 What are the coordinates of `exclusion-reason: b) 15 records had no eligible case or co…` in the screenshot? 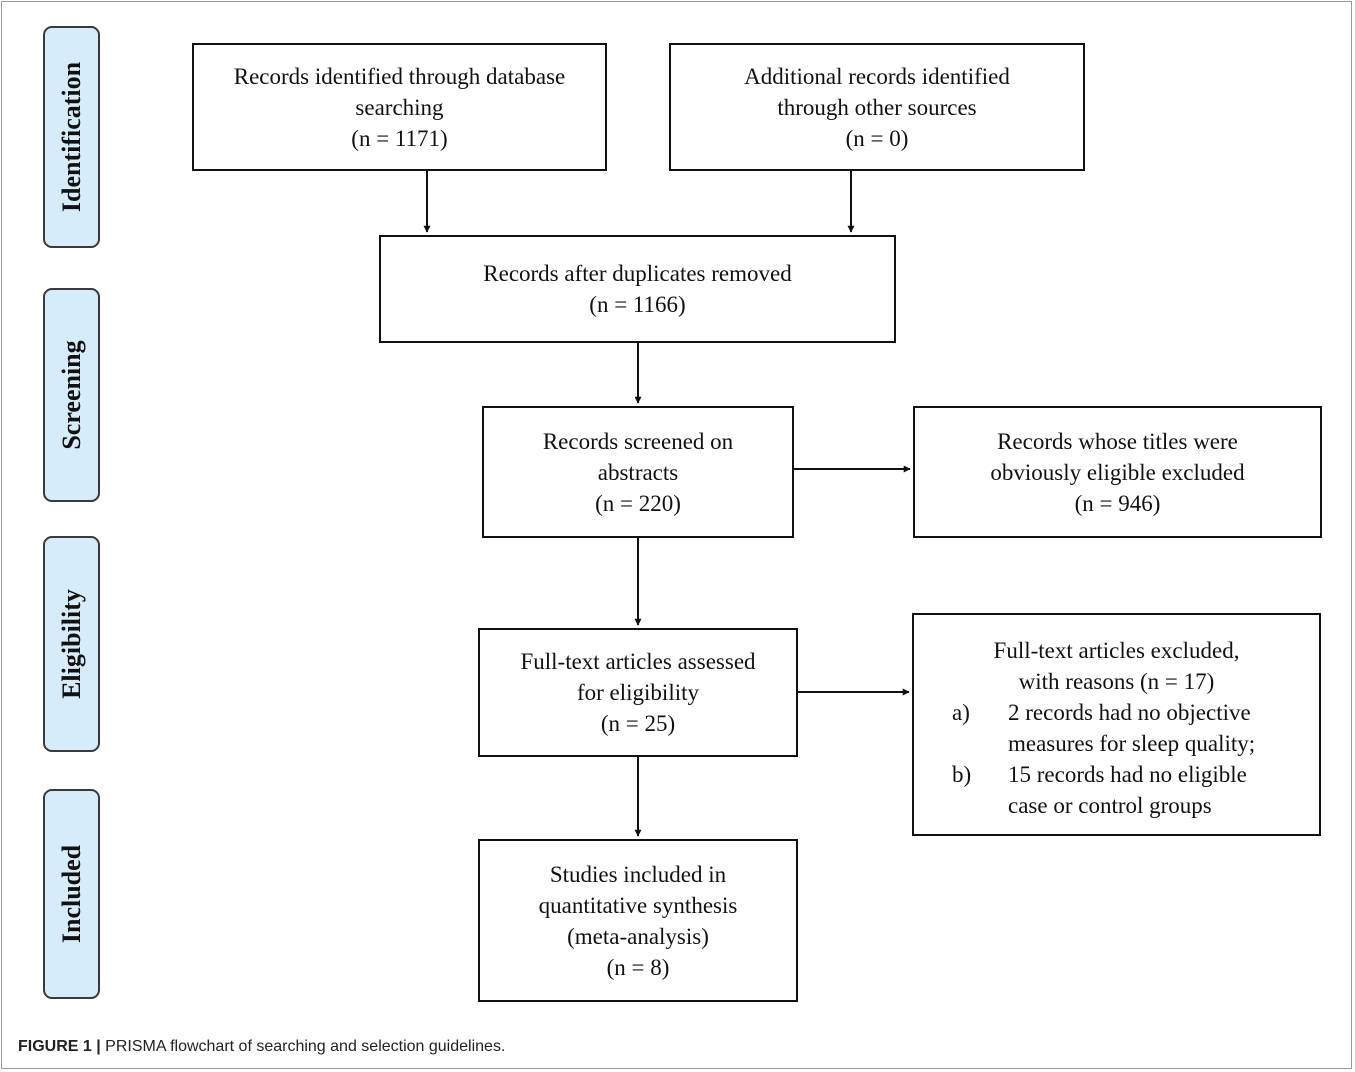 It's located at (1125, 790).